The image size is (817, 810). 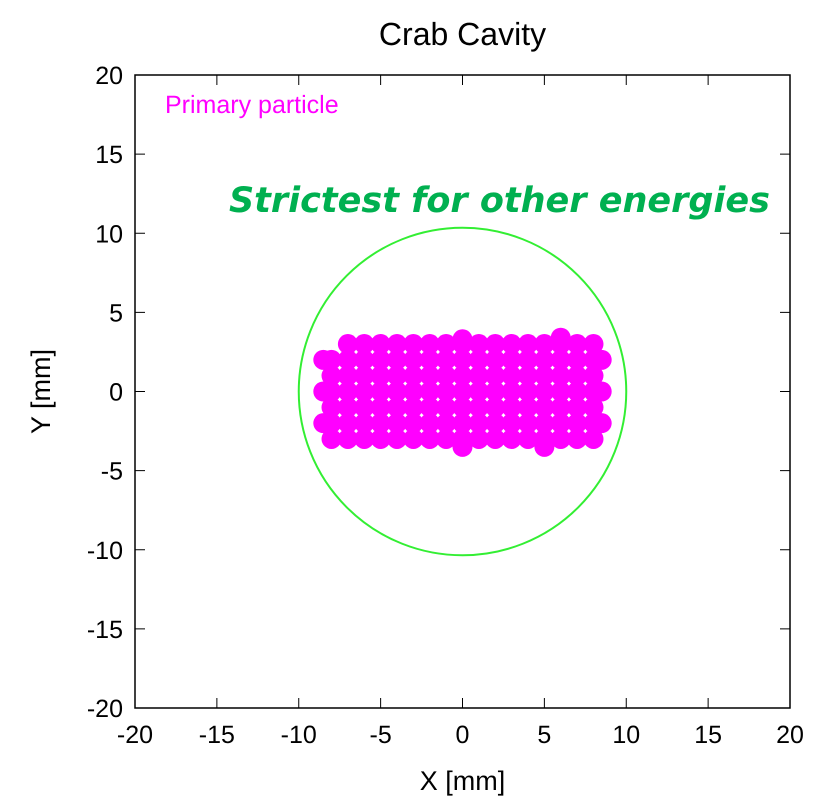 I want to click on y-tick-label: -15, so click(x=104, y=630).